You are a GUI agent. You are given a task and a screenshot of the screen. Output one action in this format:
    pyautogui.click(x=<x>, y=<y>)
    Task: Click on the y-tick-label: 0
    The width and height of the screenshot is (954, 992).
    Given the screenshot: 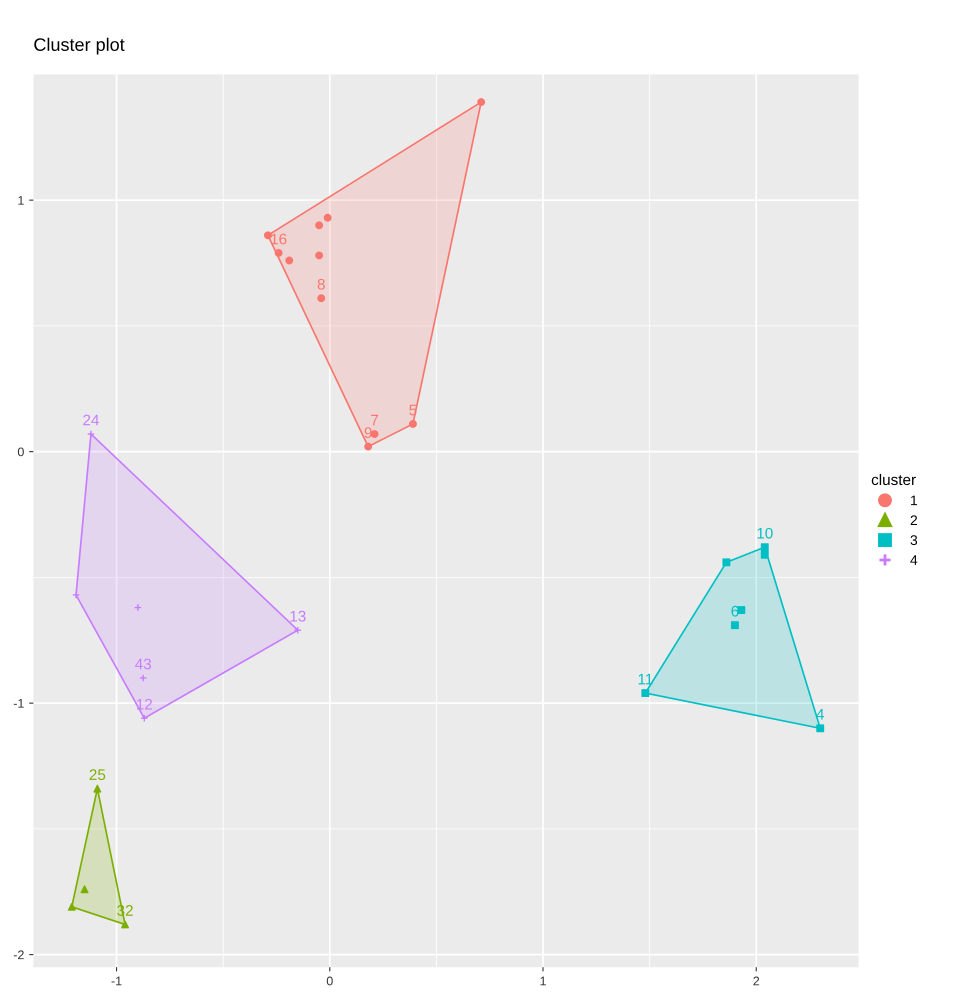 What is the action you would take?
    pyautogui.click(x=21, y=451)
    